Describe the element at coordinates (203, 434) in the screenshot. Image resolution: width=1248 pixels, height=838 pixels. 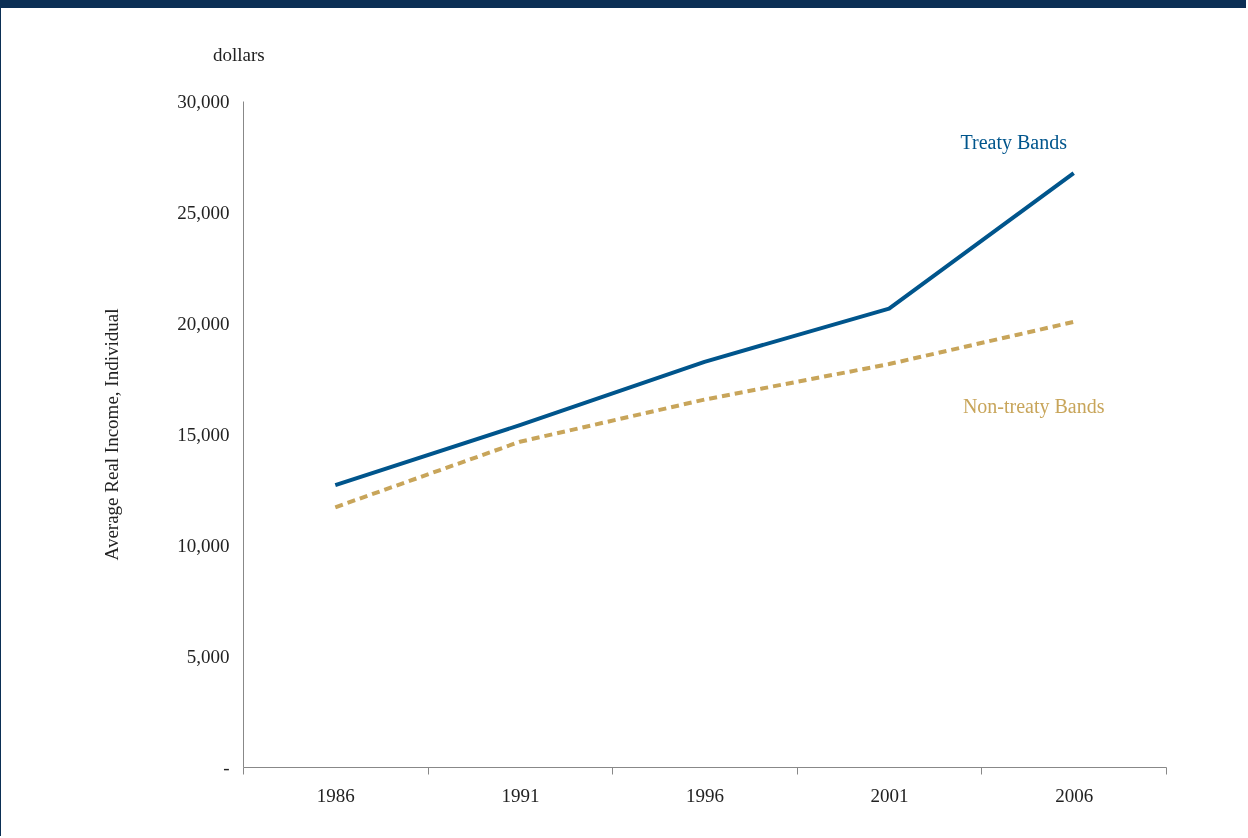
I see `y-tick-label: 15,000` at that location.